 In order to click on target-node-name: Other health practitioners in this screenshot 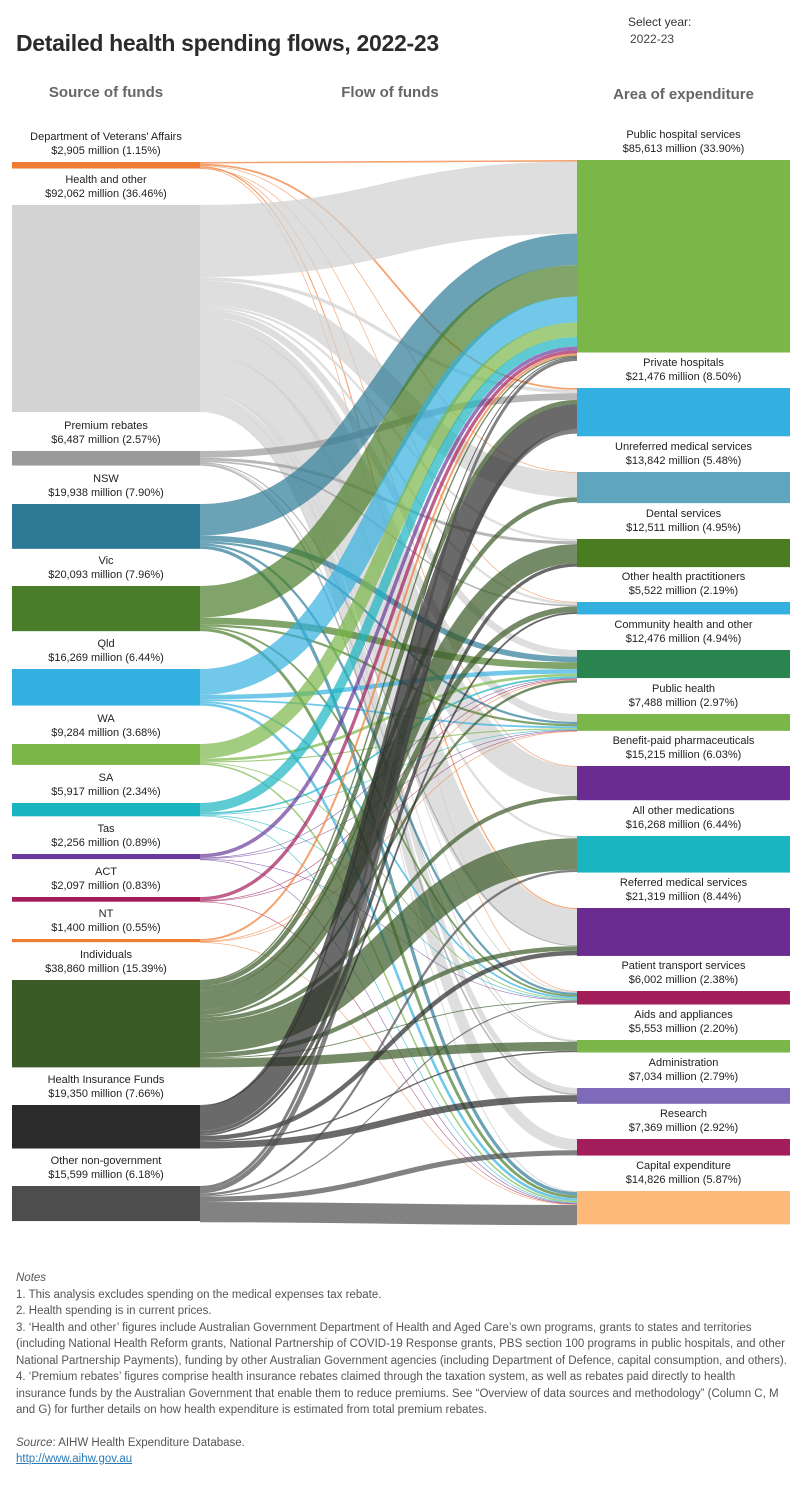, I will do `click(683, 577)`.